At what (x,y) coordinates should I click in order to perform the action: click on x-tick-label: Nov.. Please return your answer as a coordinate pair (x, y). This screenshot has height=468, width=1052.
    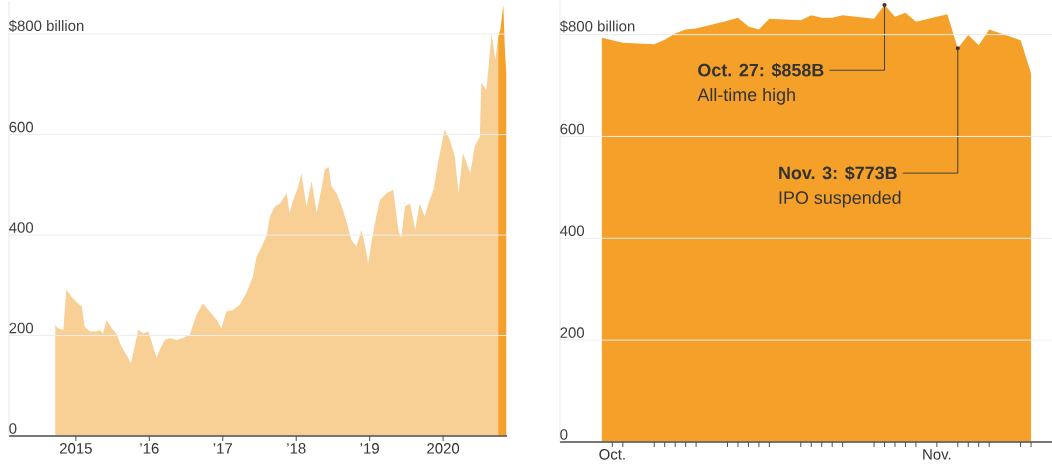
    Looking at the image, I should click on (937, 454).